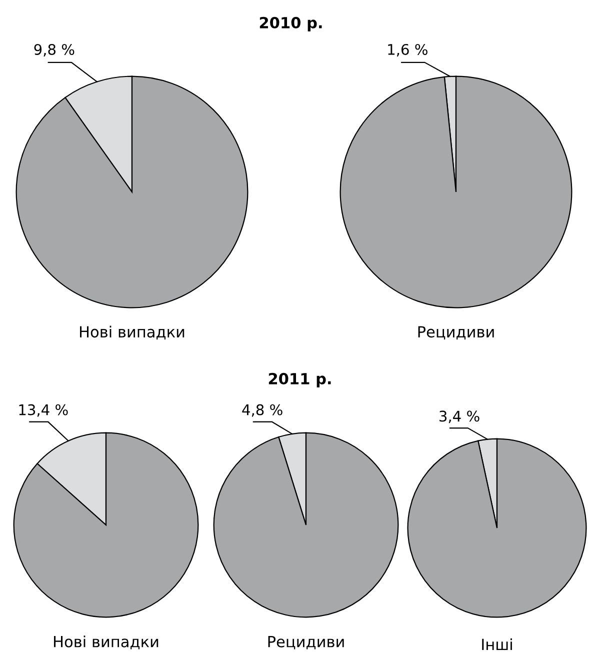 This screenshot has width=591, height=657. I want to click on text: 2010 р., so click(291, 24).